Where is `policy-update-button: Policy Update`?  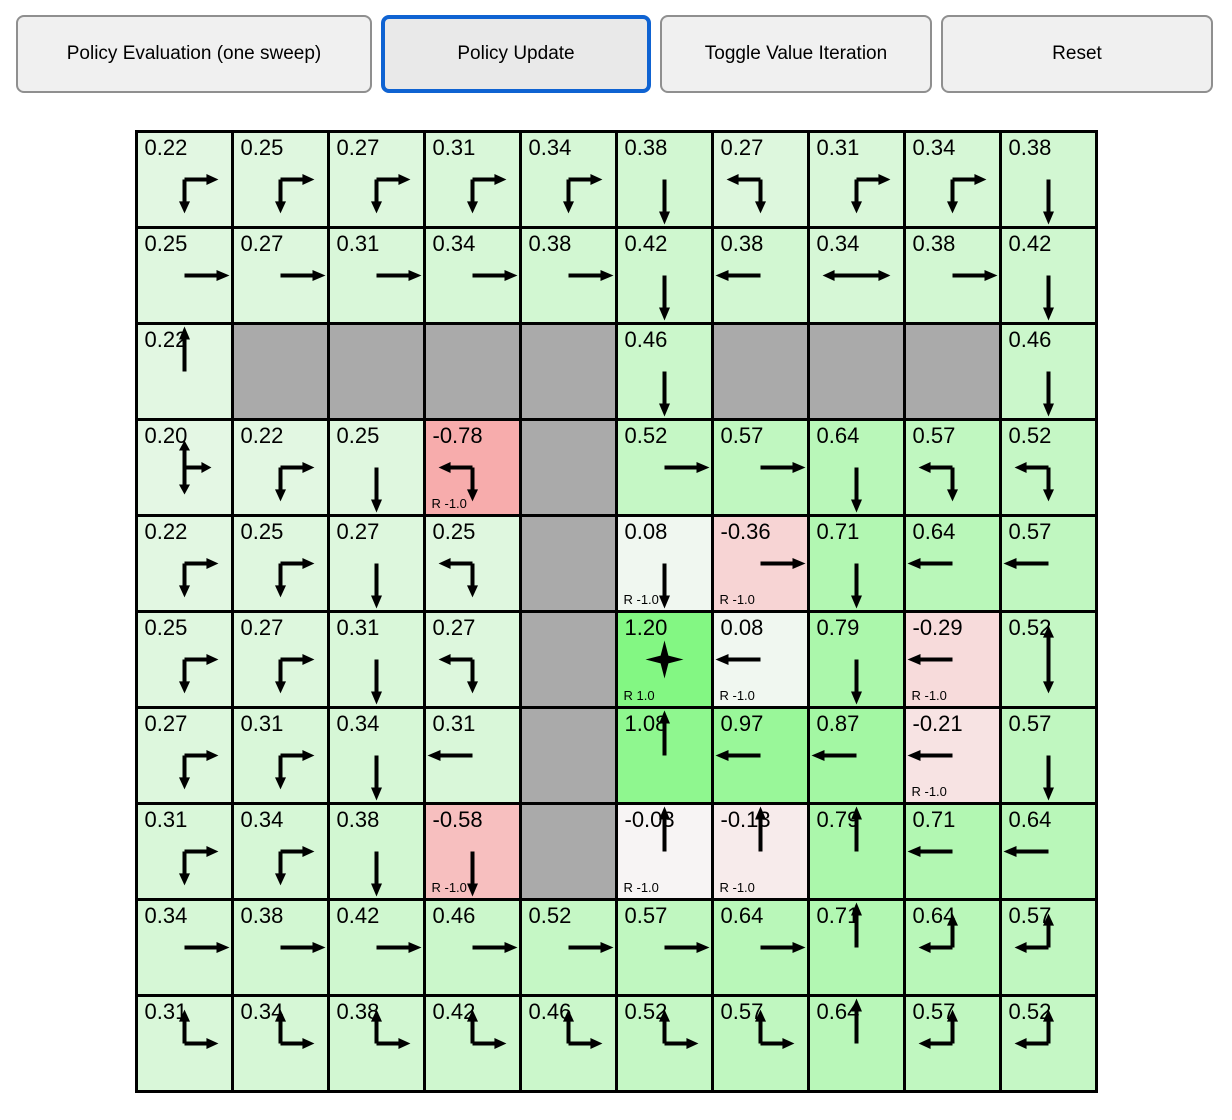 policy-update-button: Policy Update is located at coordinates (516, 54).